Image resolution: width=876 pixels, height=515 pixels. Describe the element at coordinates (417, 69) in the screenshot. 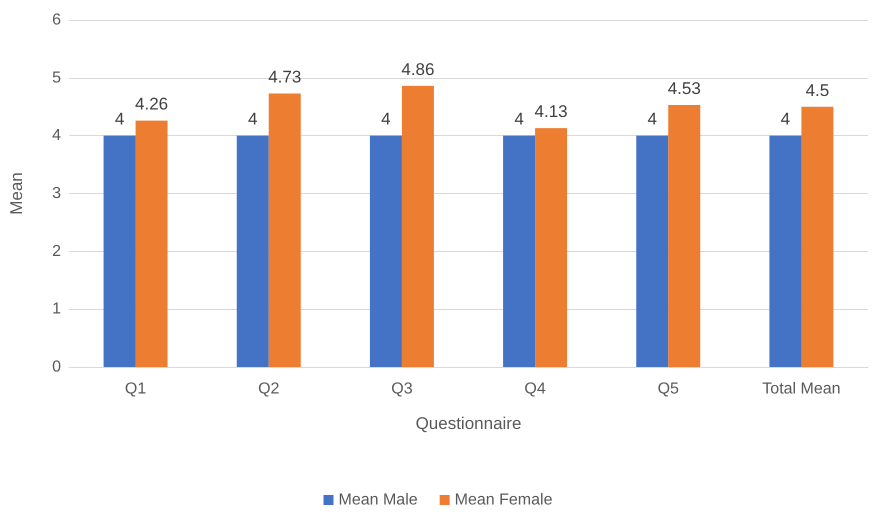

I see `data-label: 4.86` at that location.